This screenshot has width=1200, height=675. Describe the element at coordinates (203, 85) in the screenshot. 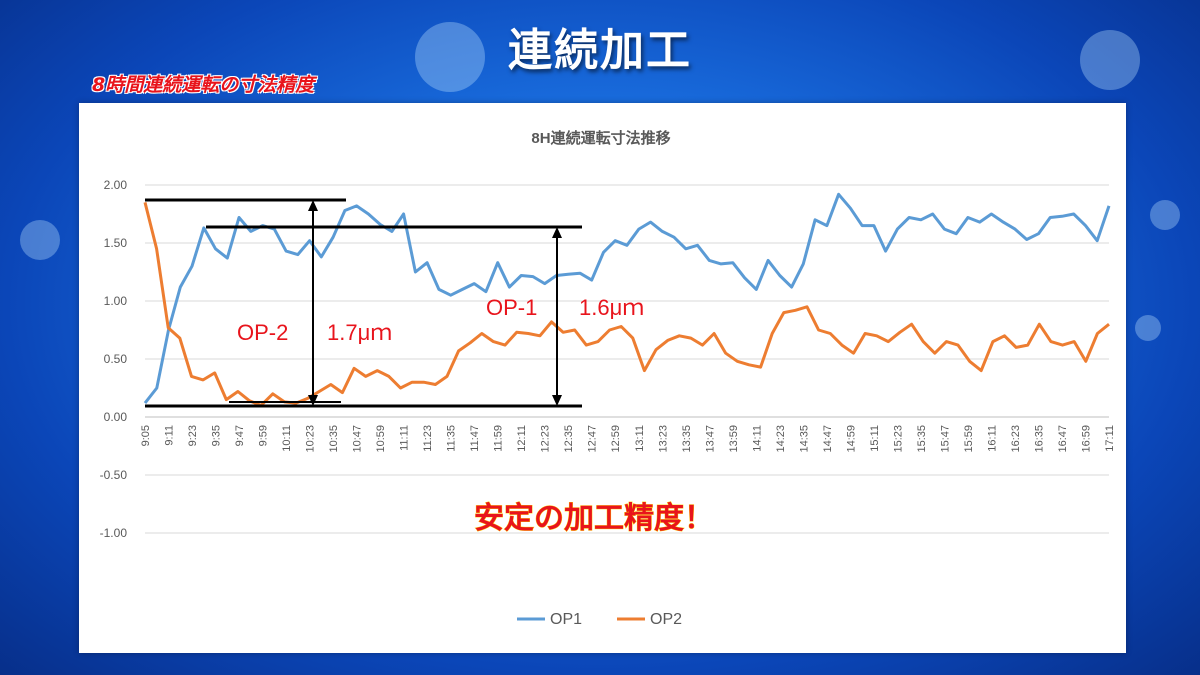

I see `slide-subtitle: 8時間連続運転の寸法精度` at that location.